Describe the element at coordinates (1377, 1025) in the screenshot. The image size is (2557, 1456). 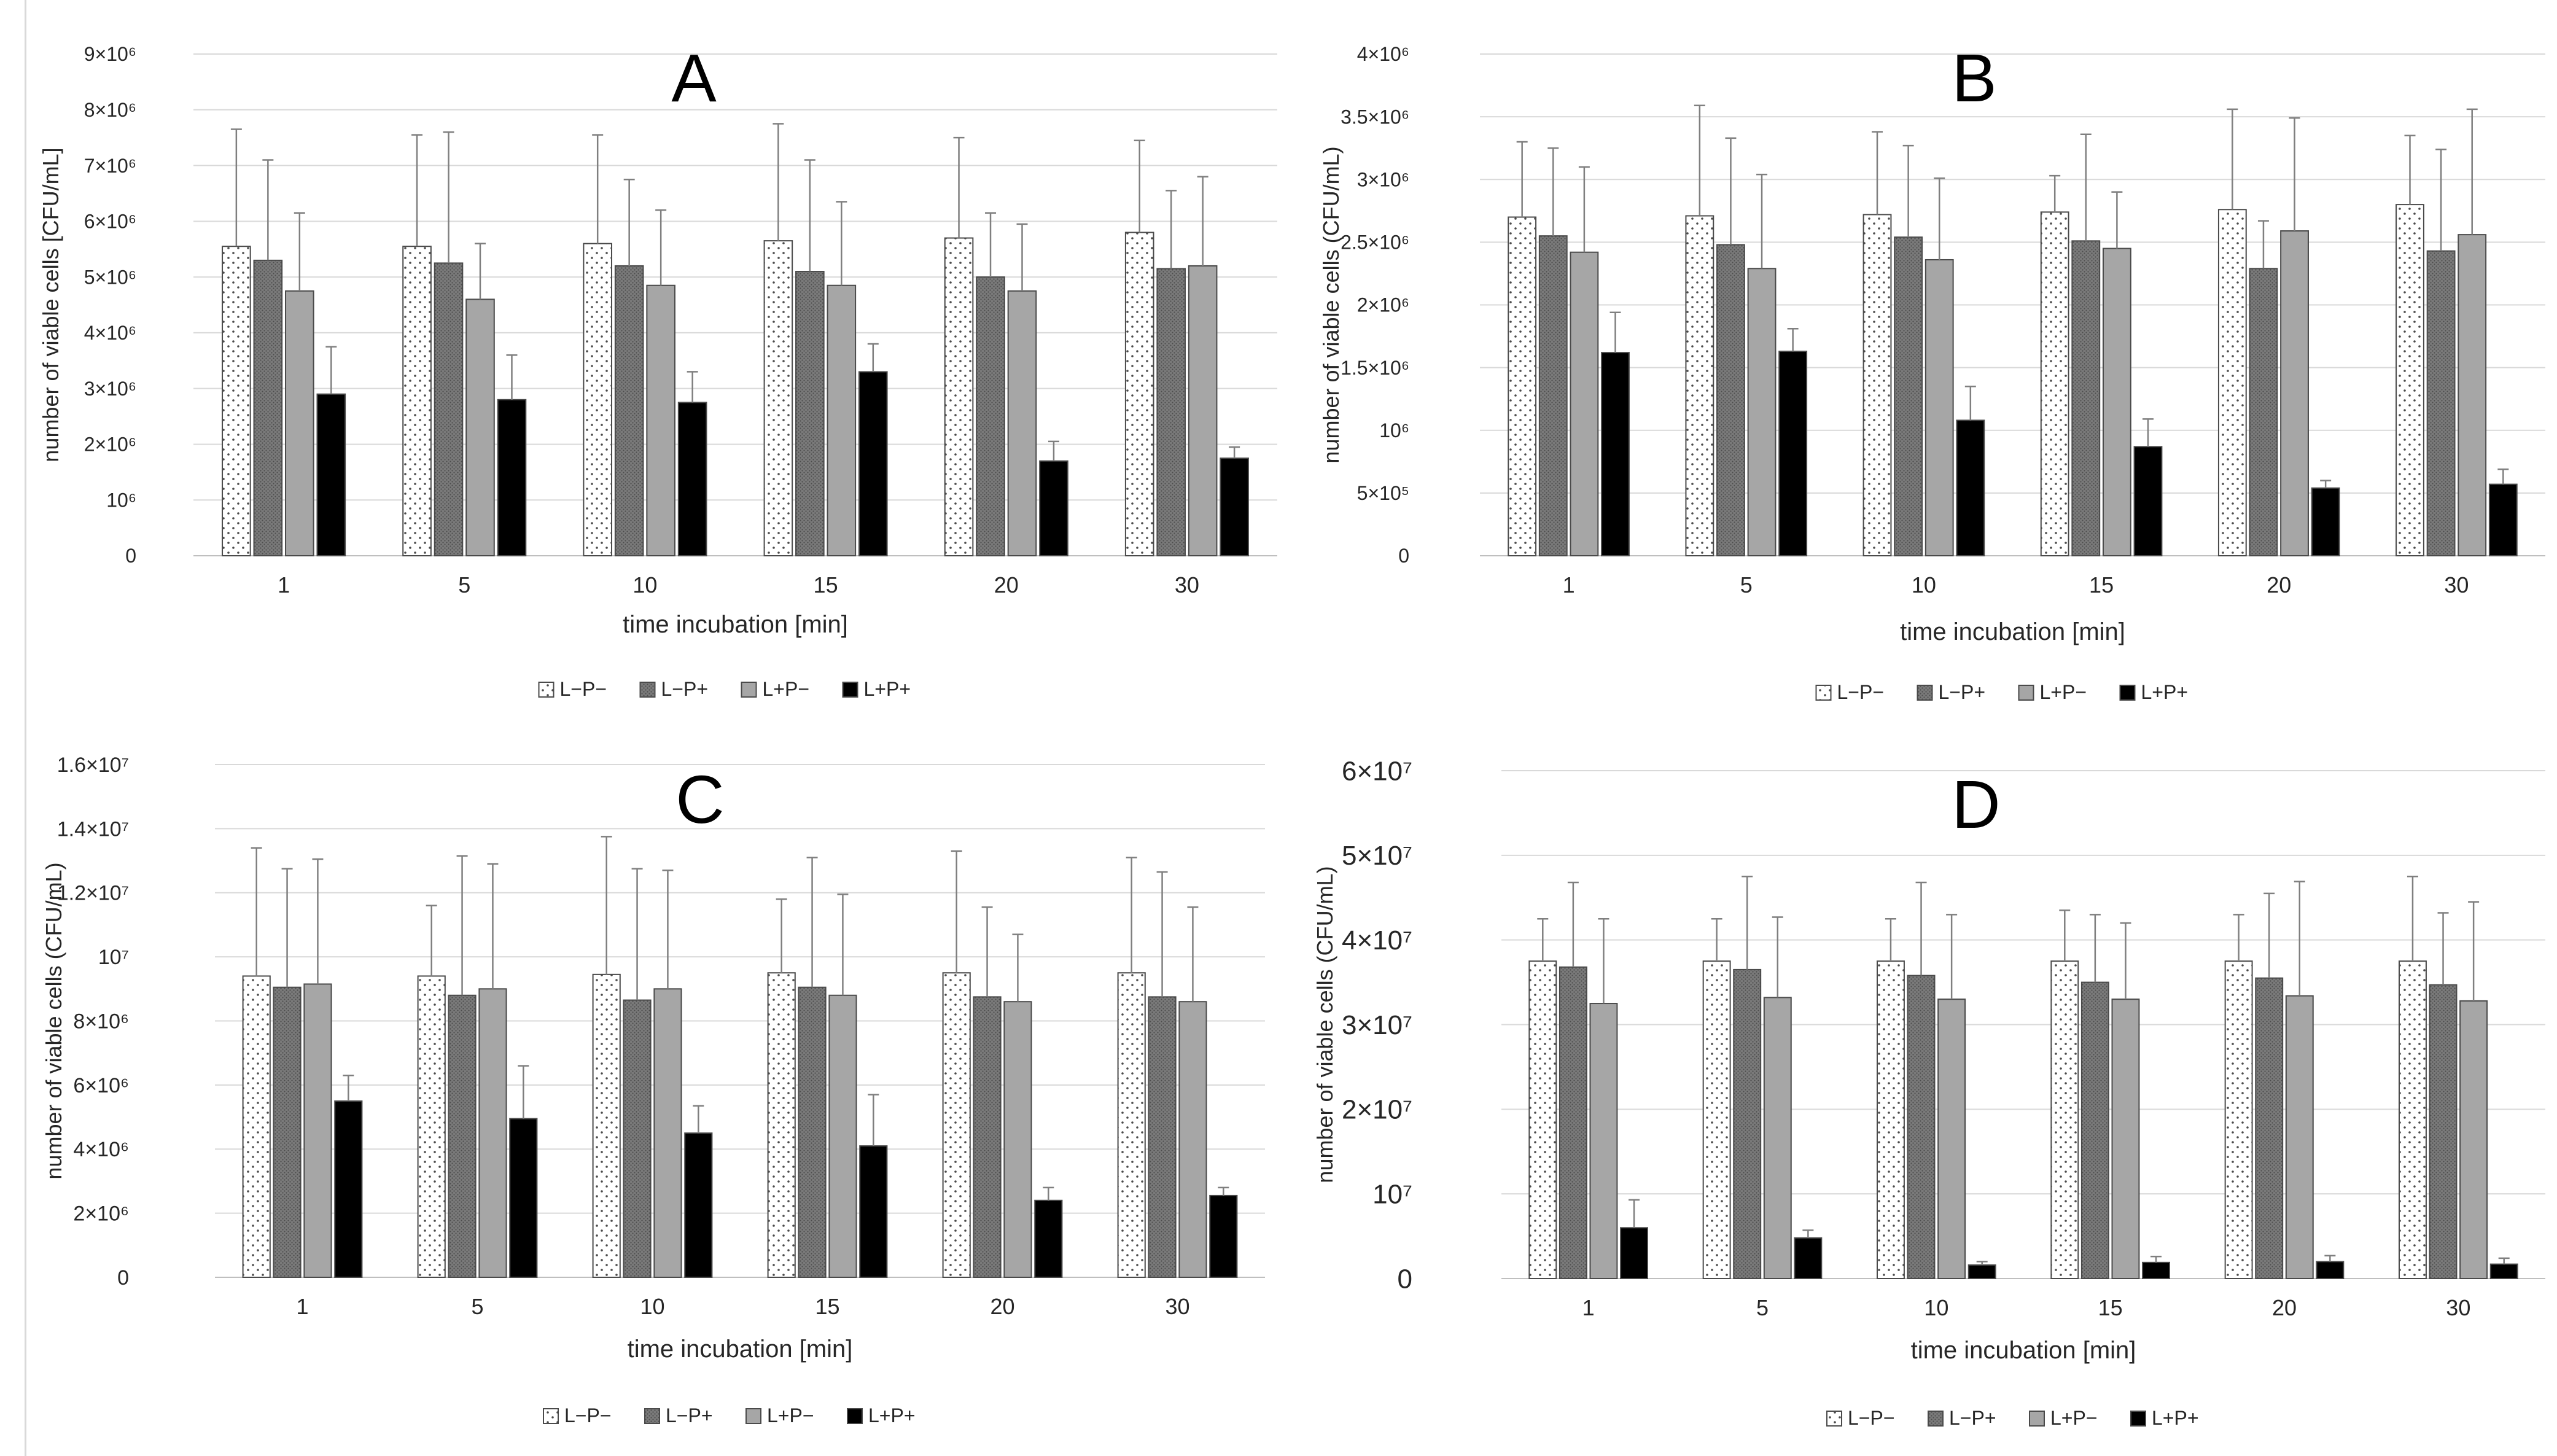
I see `y-tick-label: 3×10⁷` at that location.